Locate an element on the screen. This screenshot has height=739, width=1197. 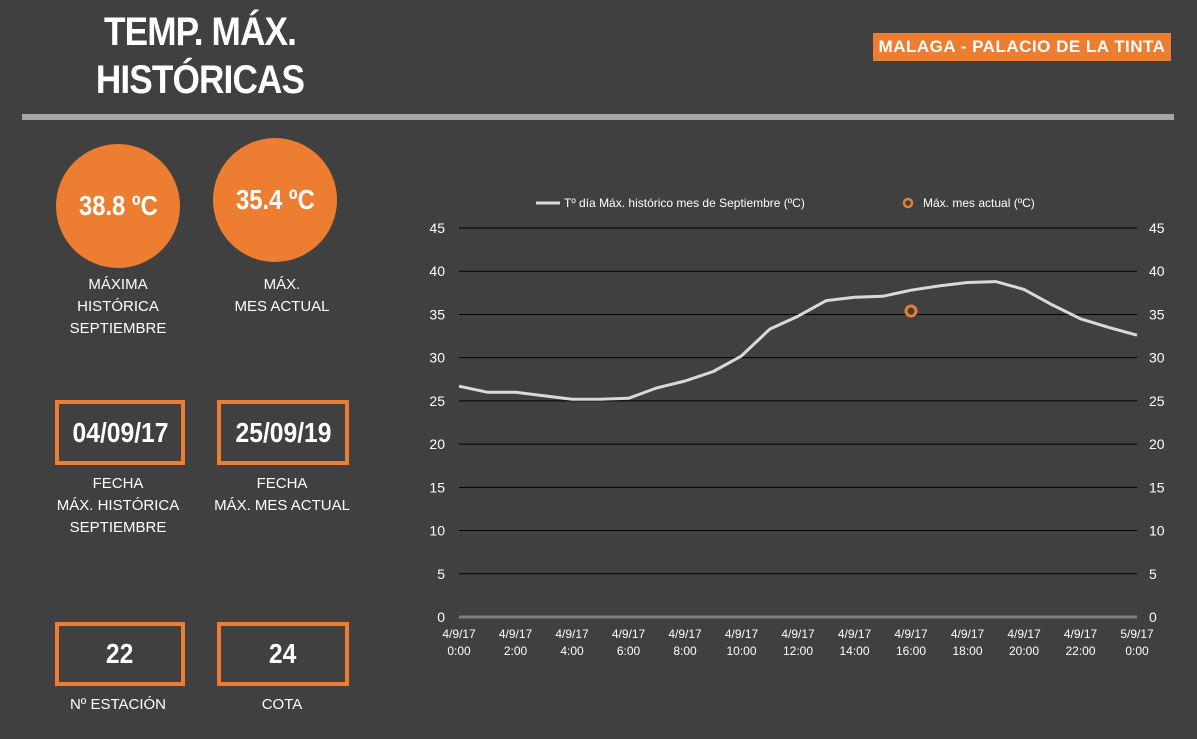
y-tick-label-right: 45 is located at coordinates (1157, 228).